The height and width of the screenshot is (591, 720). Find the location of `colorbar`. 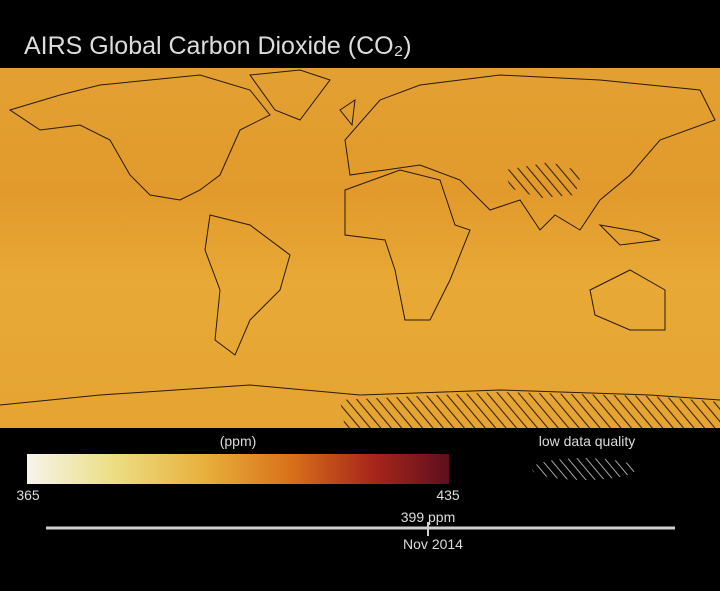

colorbar is located at coordinates (238, 469).